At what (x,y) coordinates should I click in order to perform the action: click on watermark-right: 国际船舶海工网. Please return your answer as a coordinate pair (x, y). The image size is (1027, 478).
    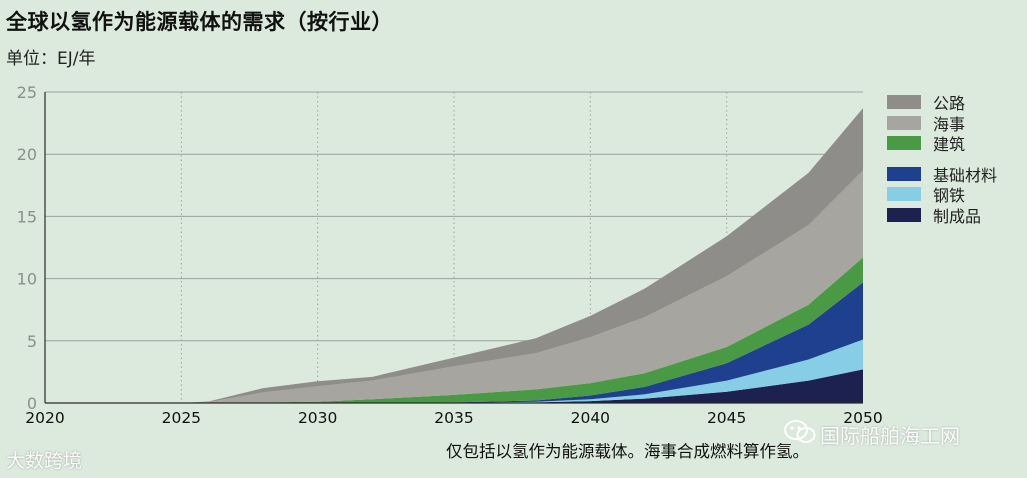
    Looking at the image, I should click on (890, 436).